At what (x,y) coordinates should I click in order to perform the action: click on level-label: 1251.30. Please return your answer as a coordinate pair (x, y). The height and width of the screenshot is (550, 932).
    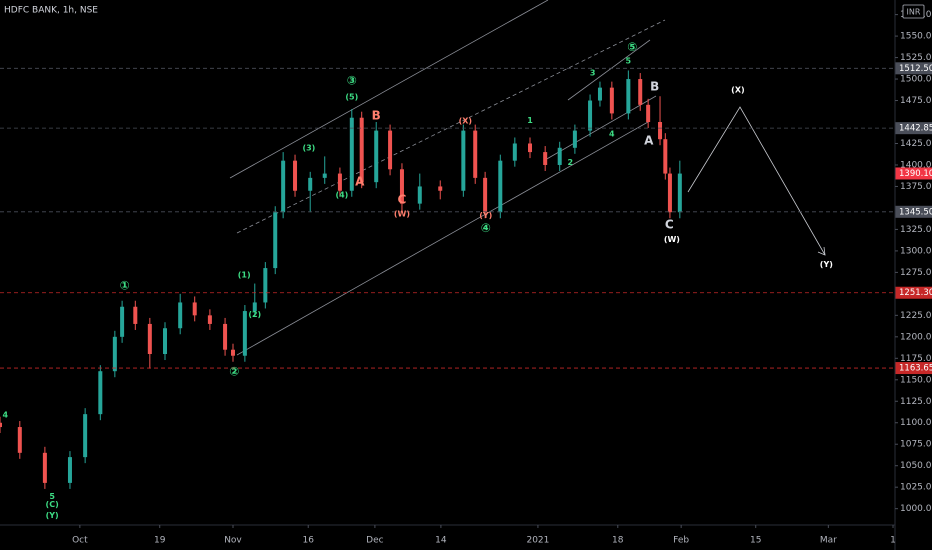
    Looking at the image, I should click on (915, 293).